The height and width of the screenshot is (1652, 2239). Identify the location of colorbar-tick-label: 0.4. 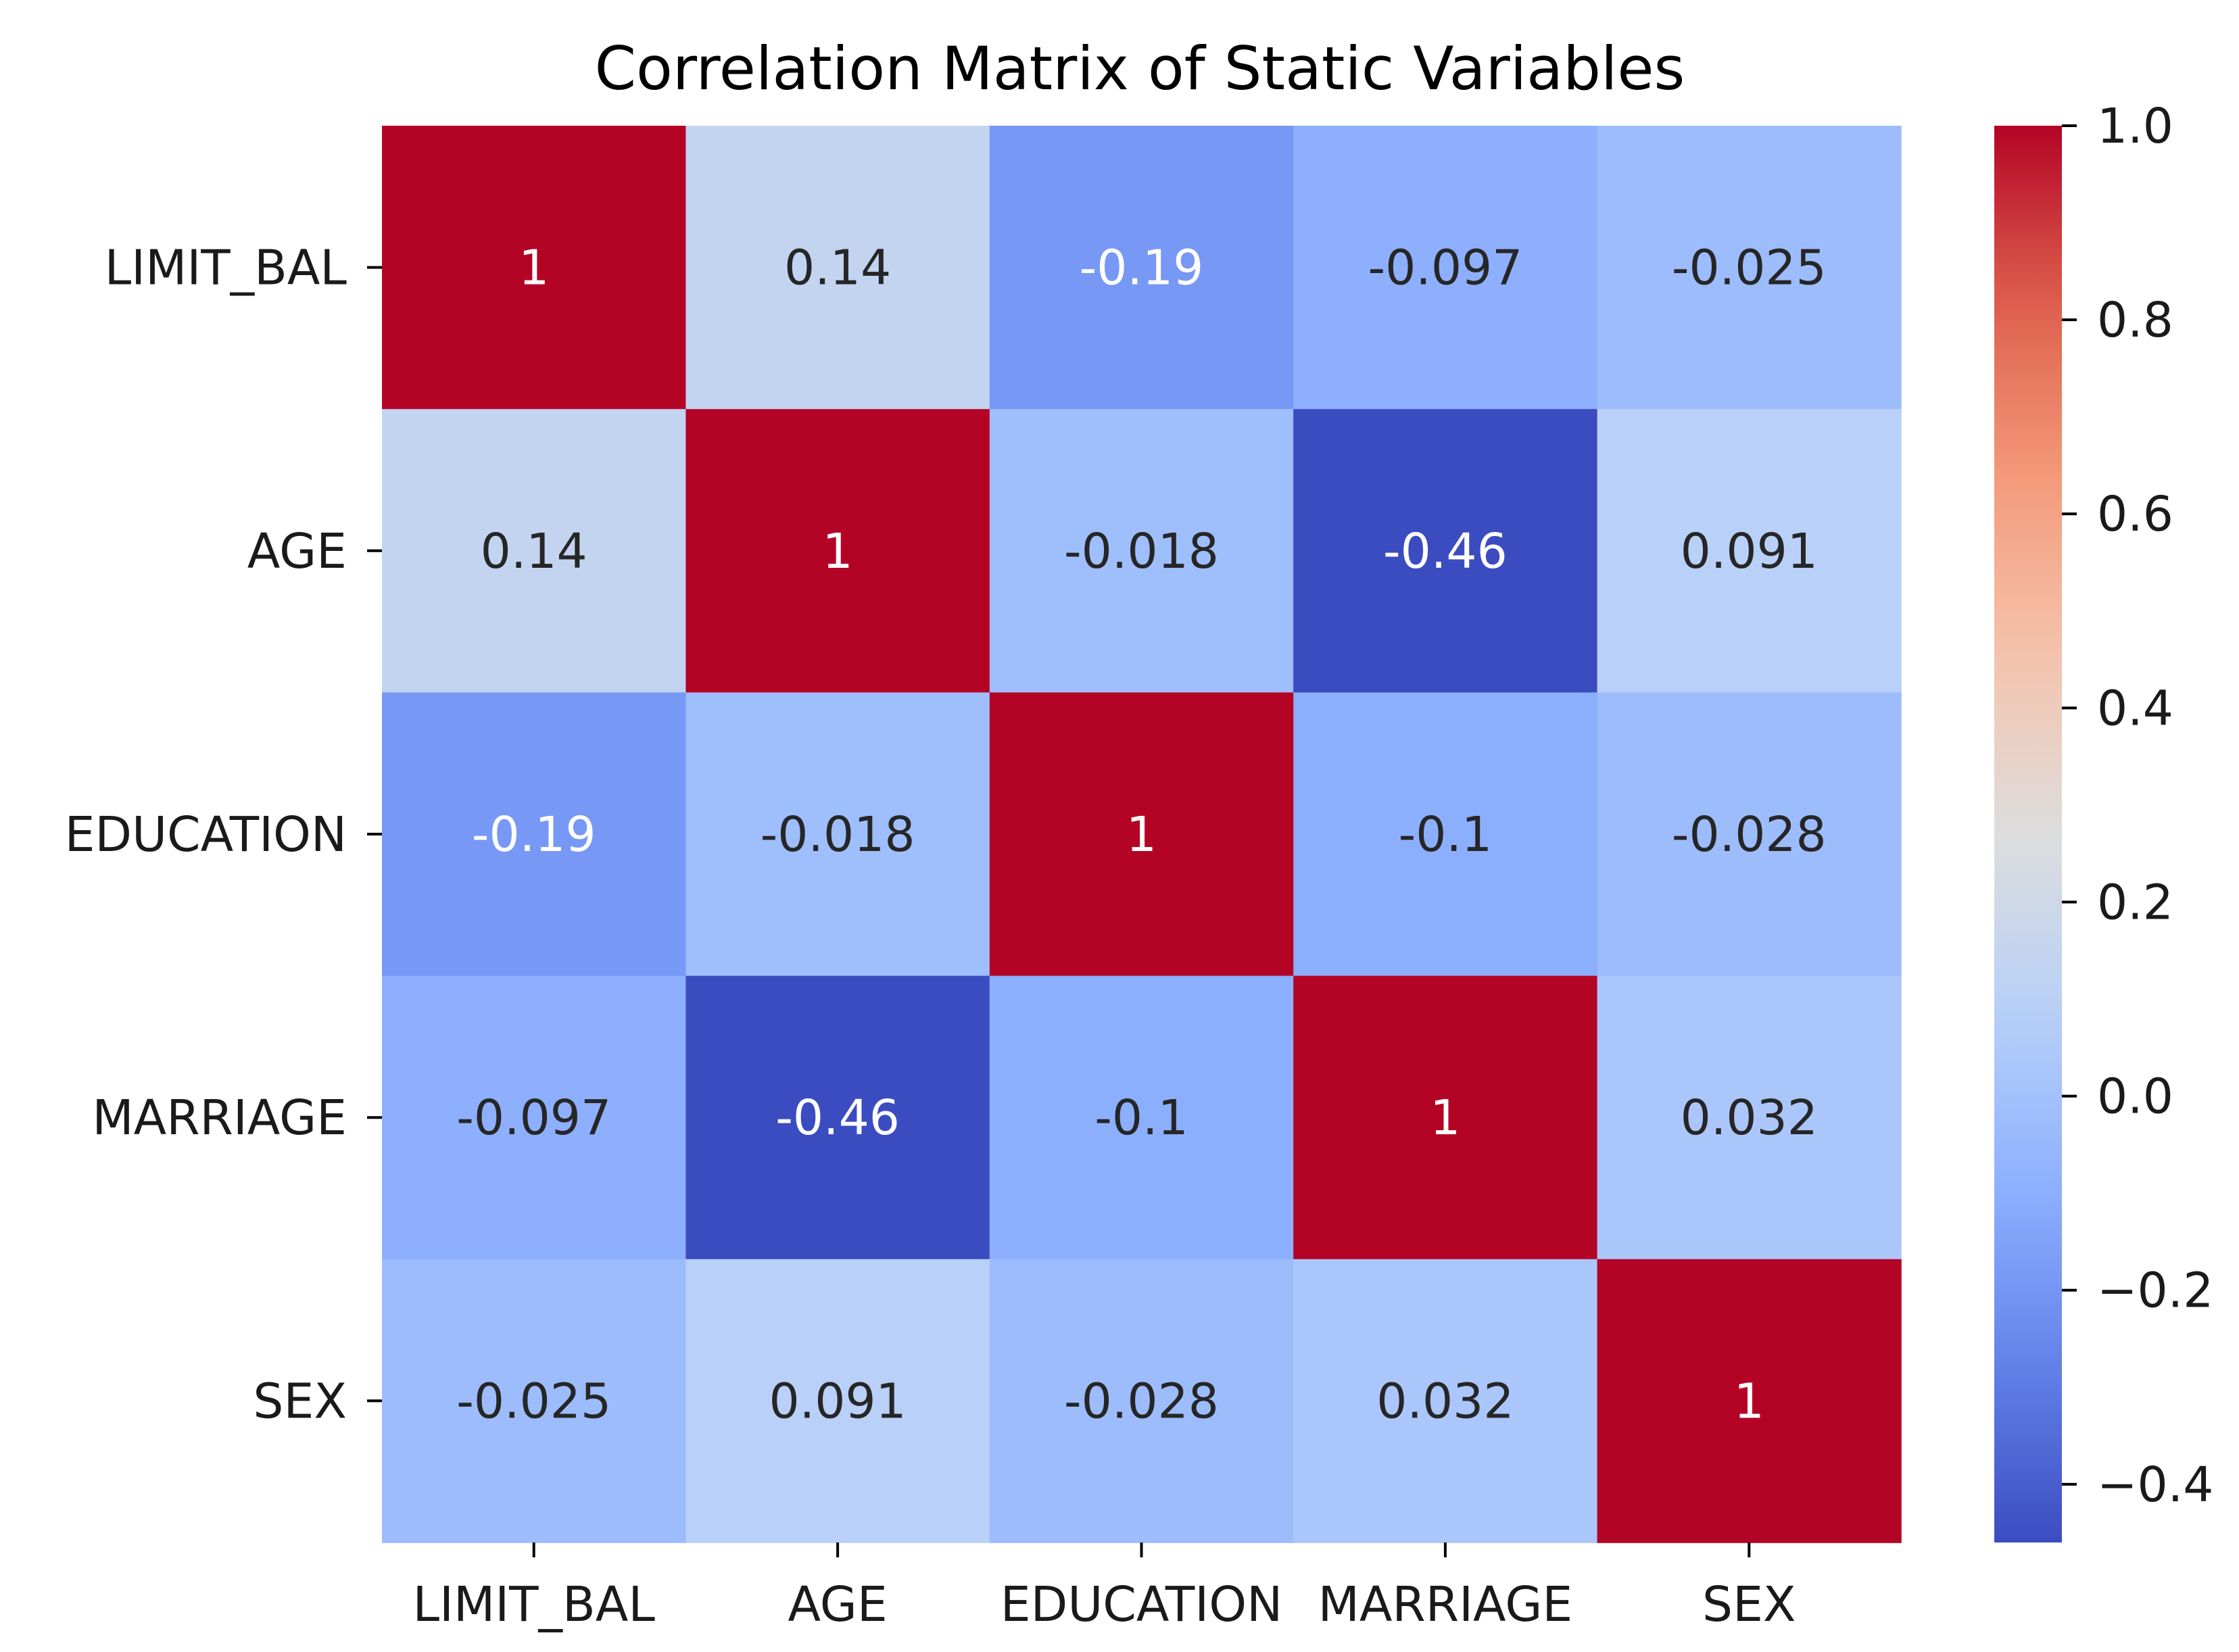
(2135, 708).